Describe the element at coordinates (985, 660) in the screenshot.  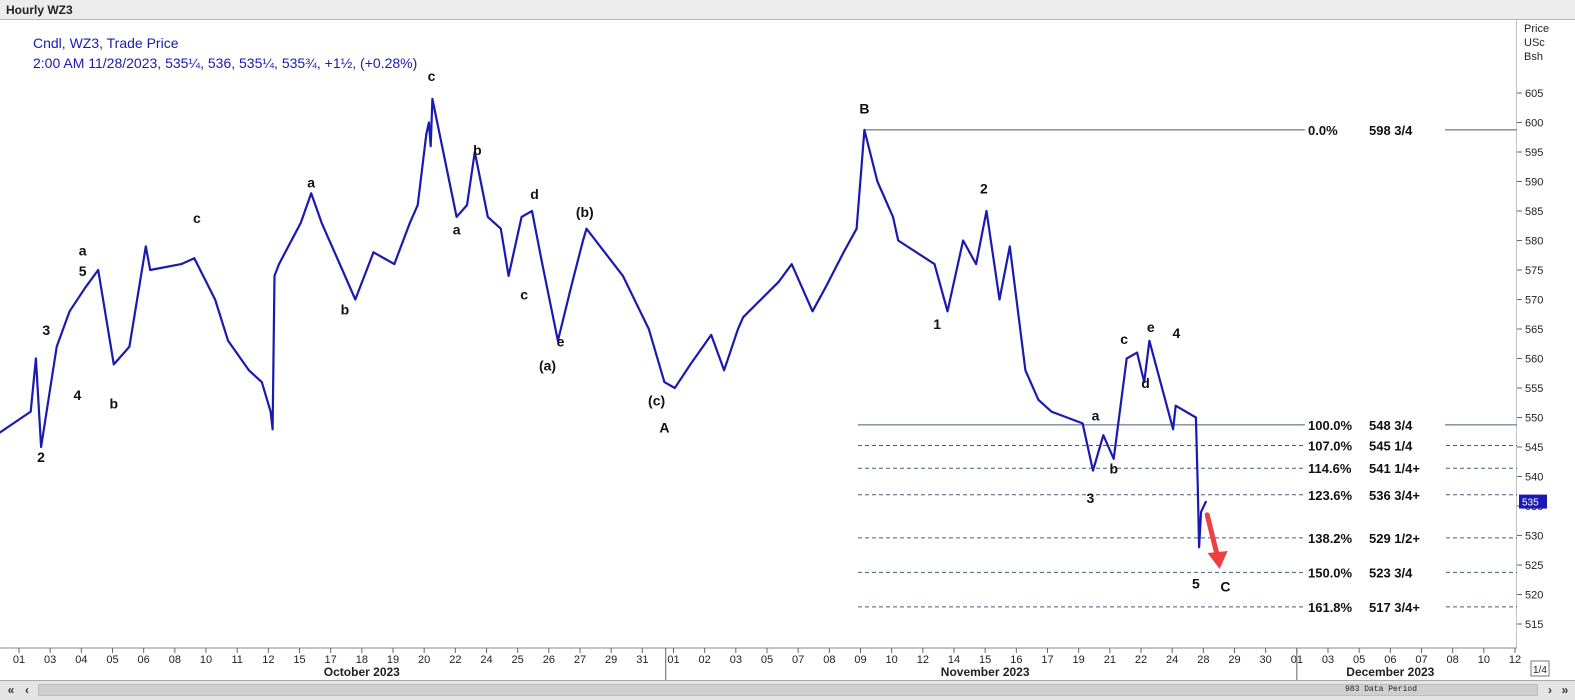
I see `x-tick-label: 15` at that location.